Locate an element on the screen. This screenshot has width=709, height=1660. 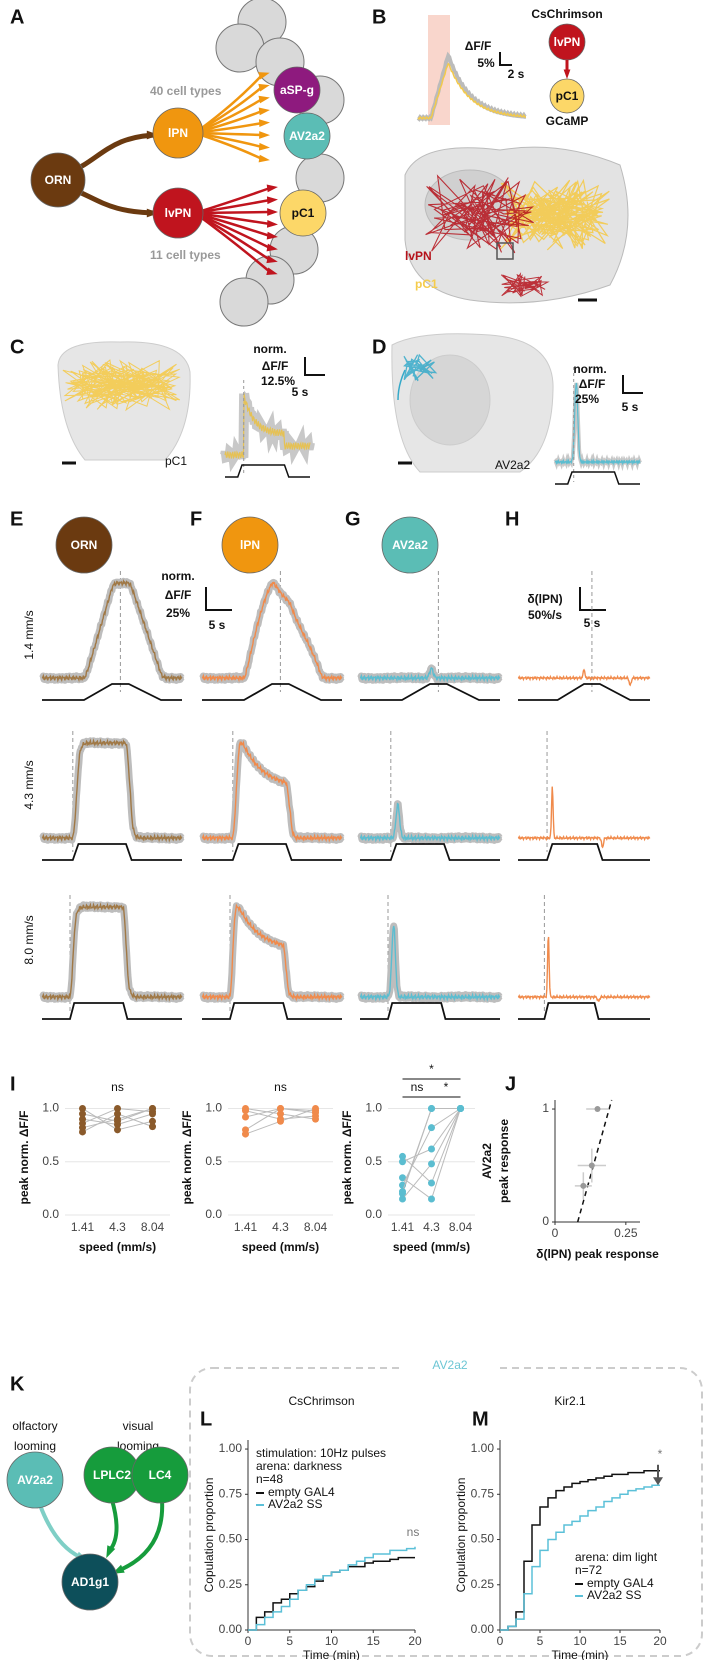
panel-label: C is located at coordinates (17, 347).